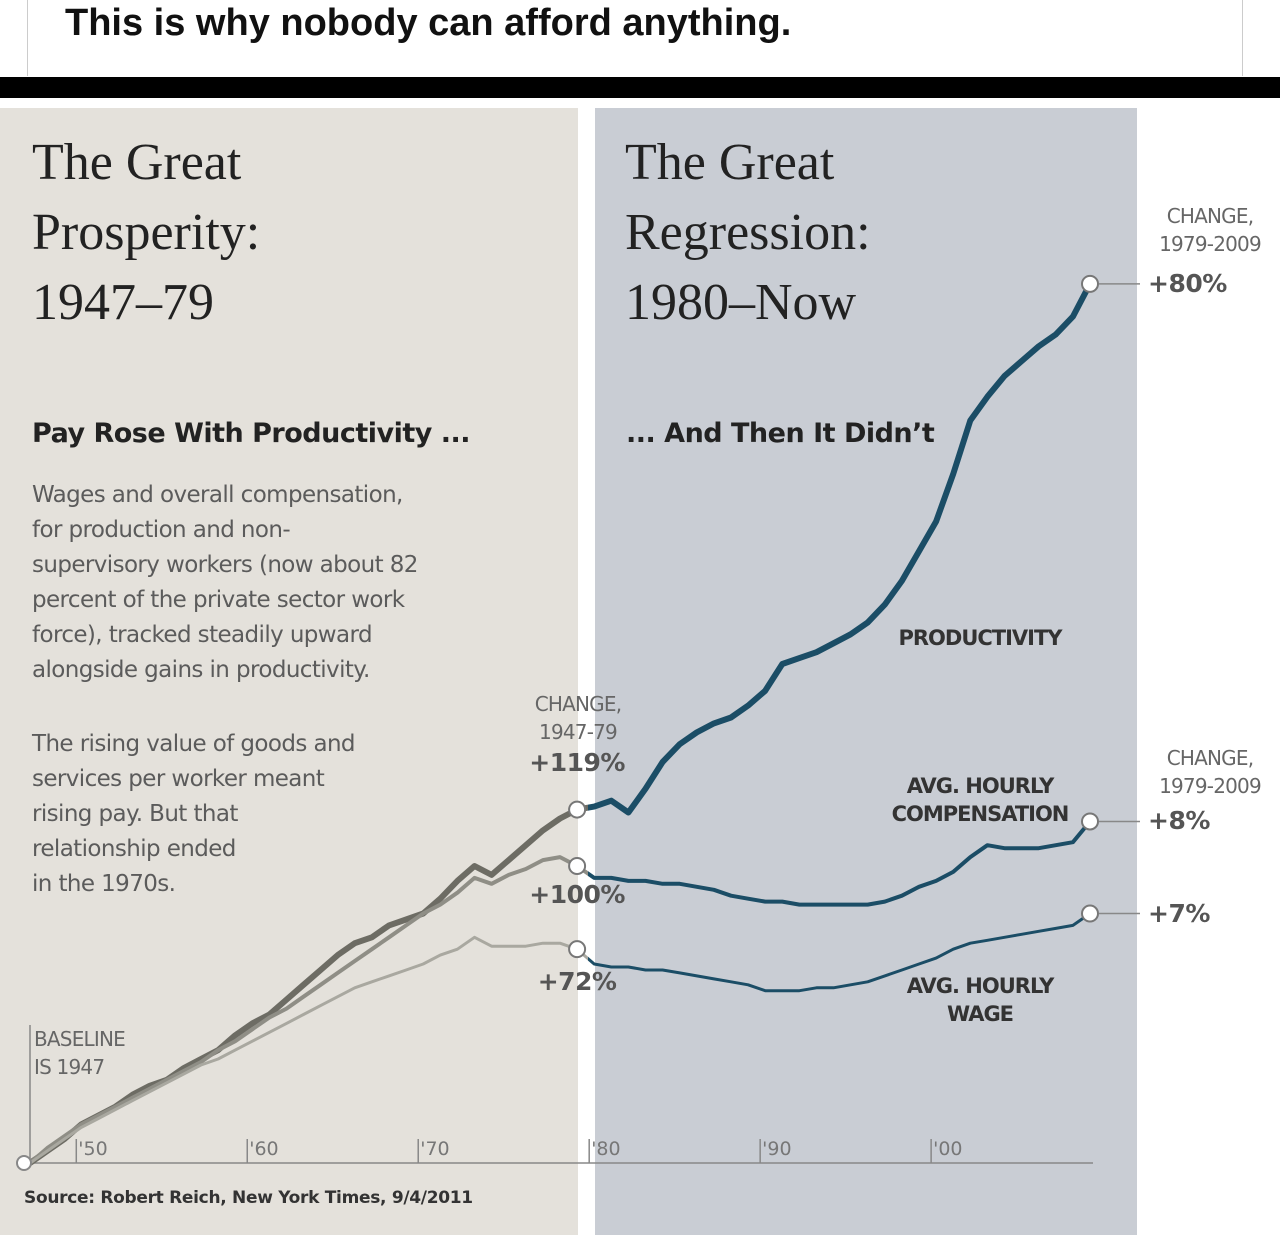 Image resolution: width=1280 pixels, height=1235 pixels. I want to click on change-label: +119%, so click(577, 762).